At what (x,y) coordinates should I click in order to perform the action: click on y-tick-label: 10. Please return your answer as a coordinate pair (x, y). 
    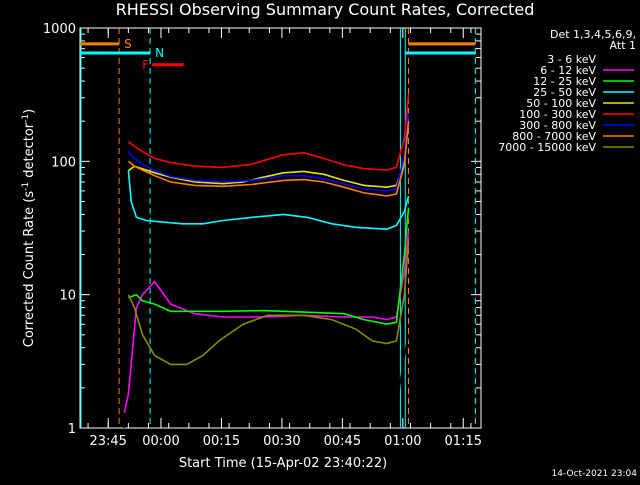
    Looking at the image, I should click on (67, 296).